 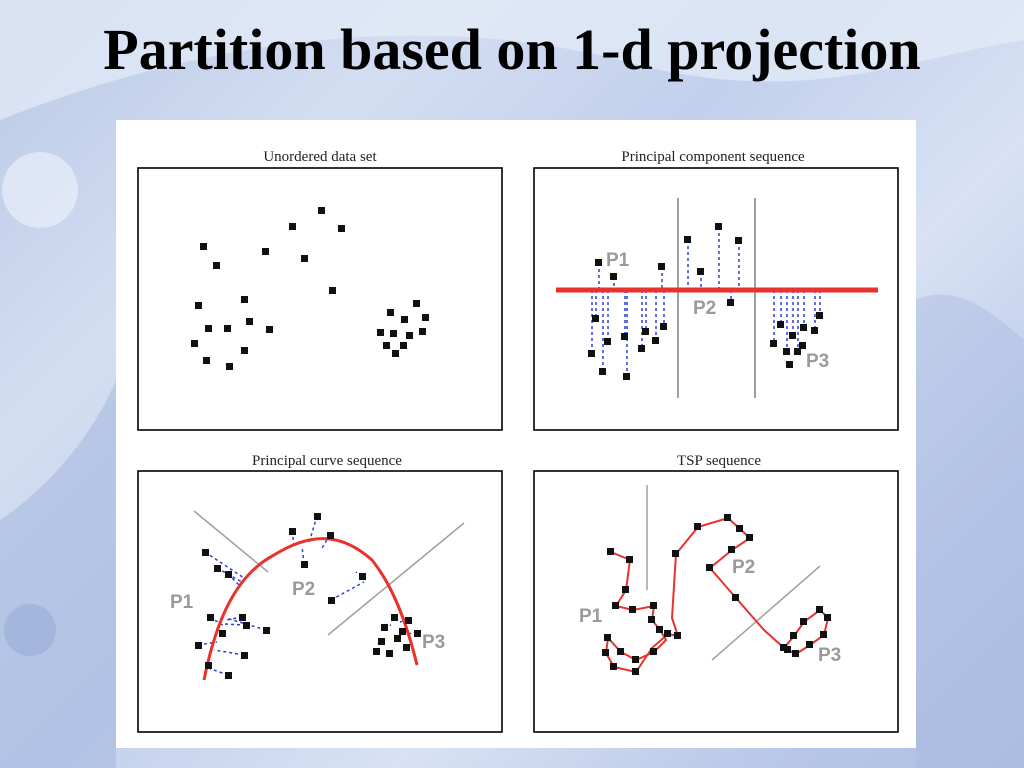 I want to click on projection-lines, so click(x=706, y=302).